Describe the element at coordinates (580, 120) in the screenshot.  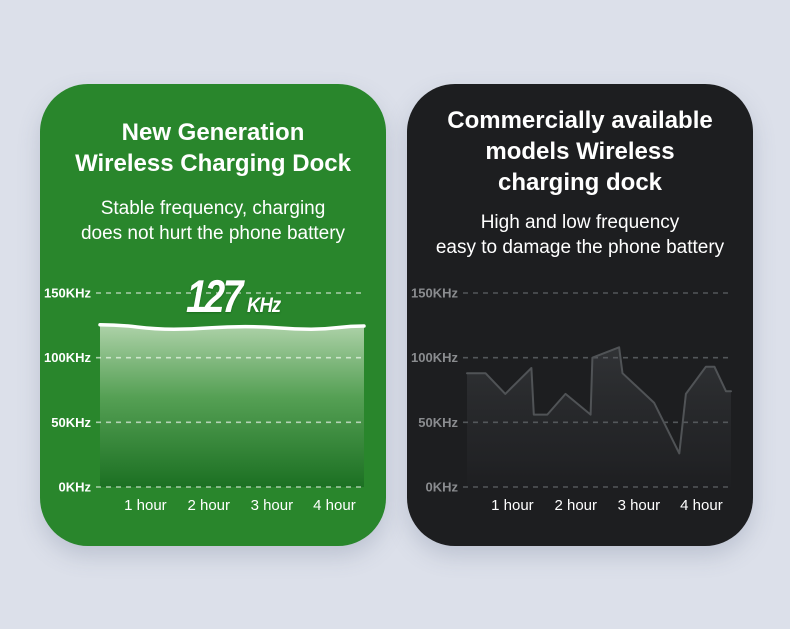
I see `right-title-line-1: Commercially available` at that location.